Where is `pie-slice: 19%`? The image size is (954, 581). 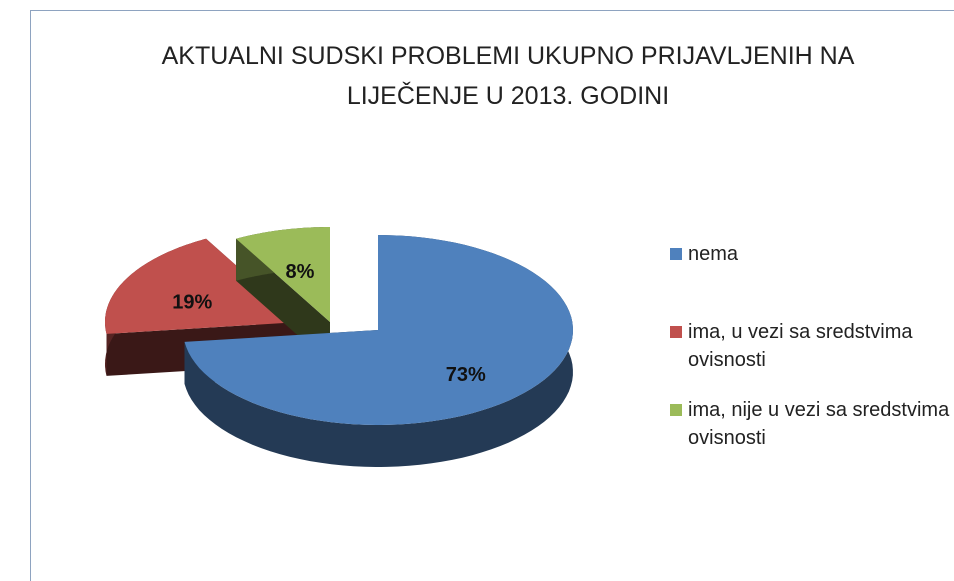
pie-slice: 19% is located at coordinates (202, 307).